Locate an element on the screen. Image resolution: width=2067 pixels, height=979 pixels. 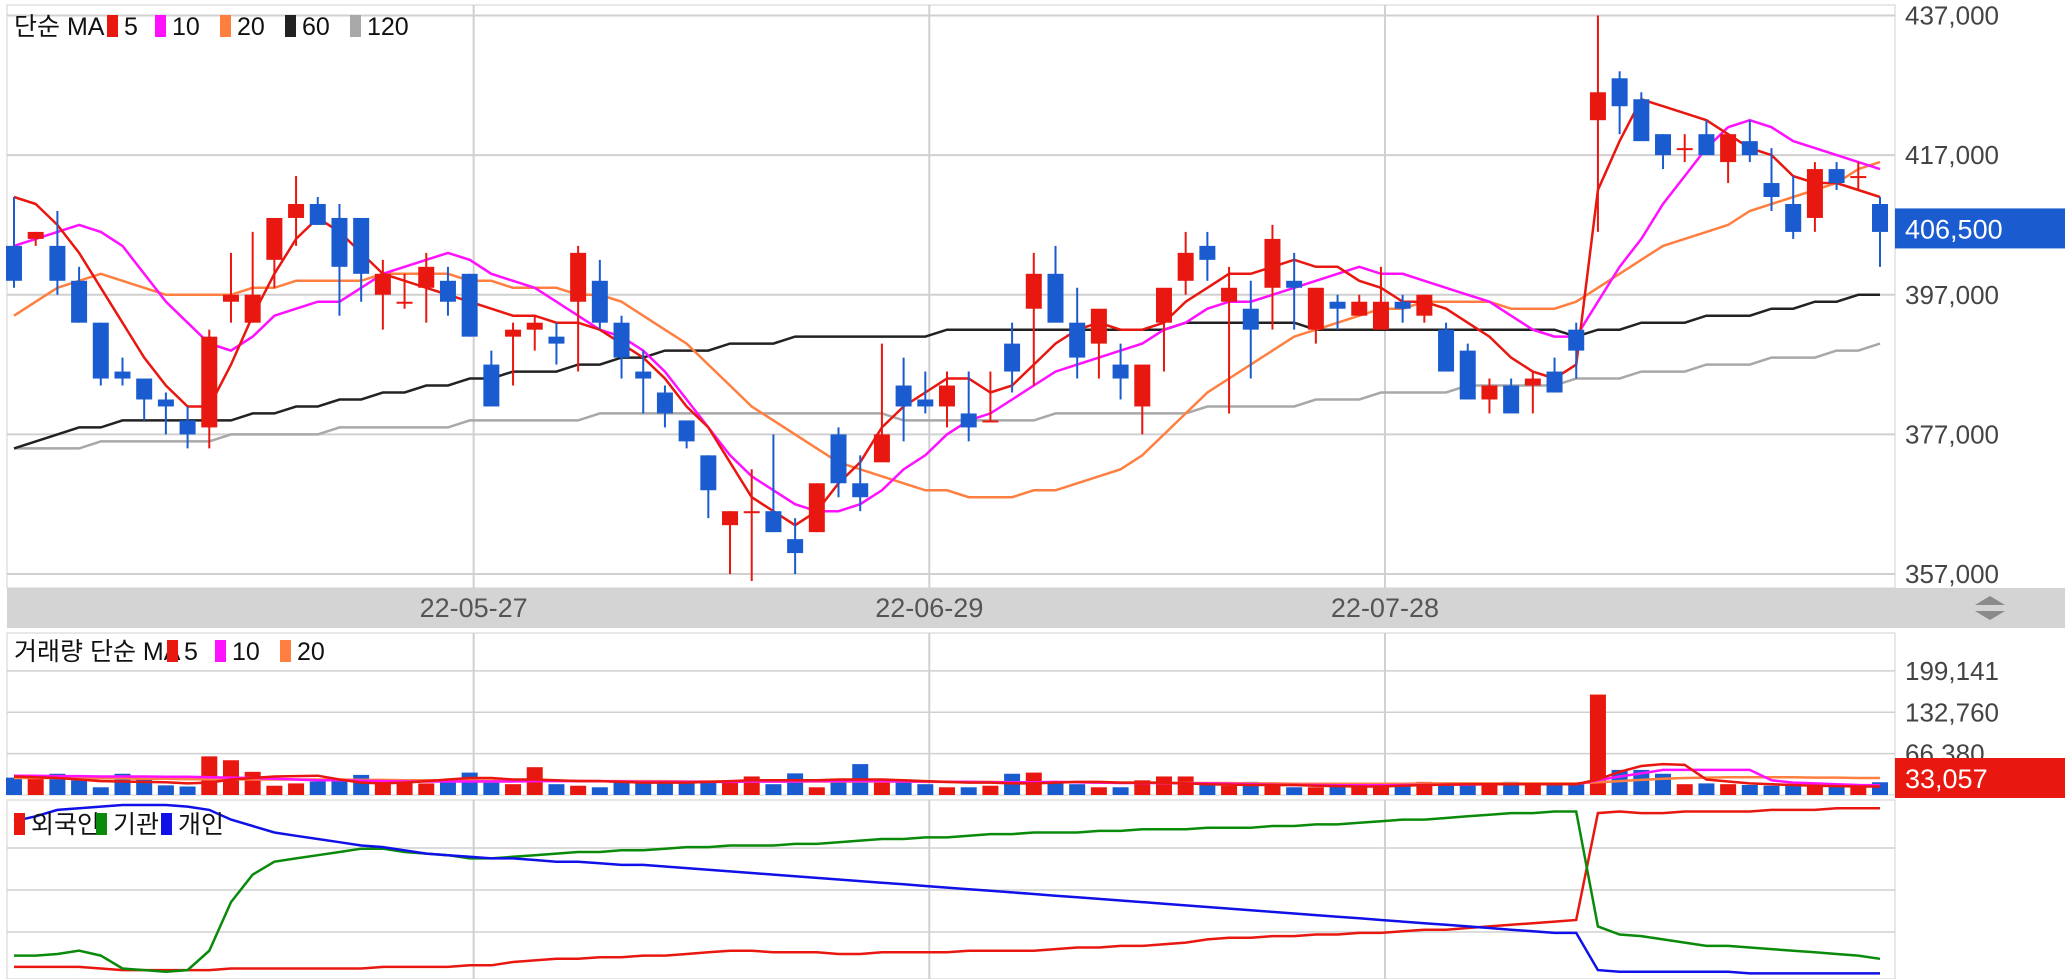
resize-down-icon is located at coordinates (1990, 615).